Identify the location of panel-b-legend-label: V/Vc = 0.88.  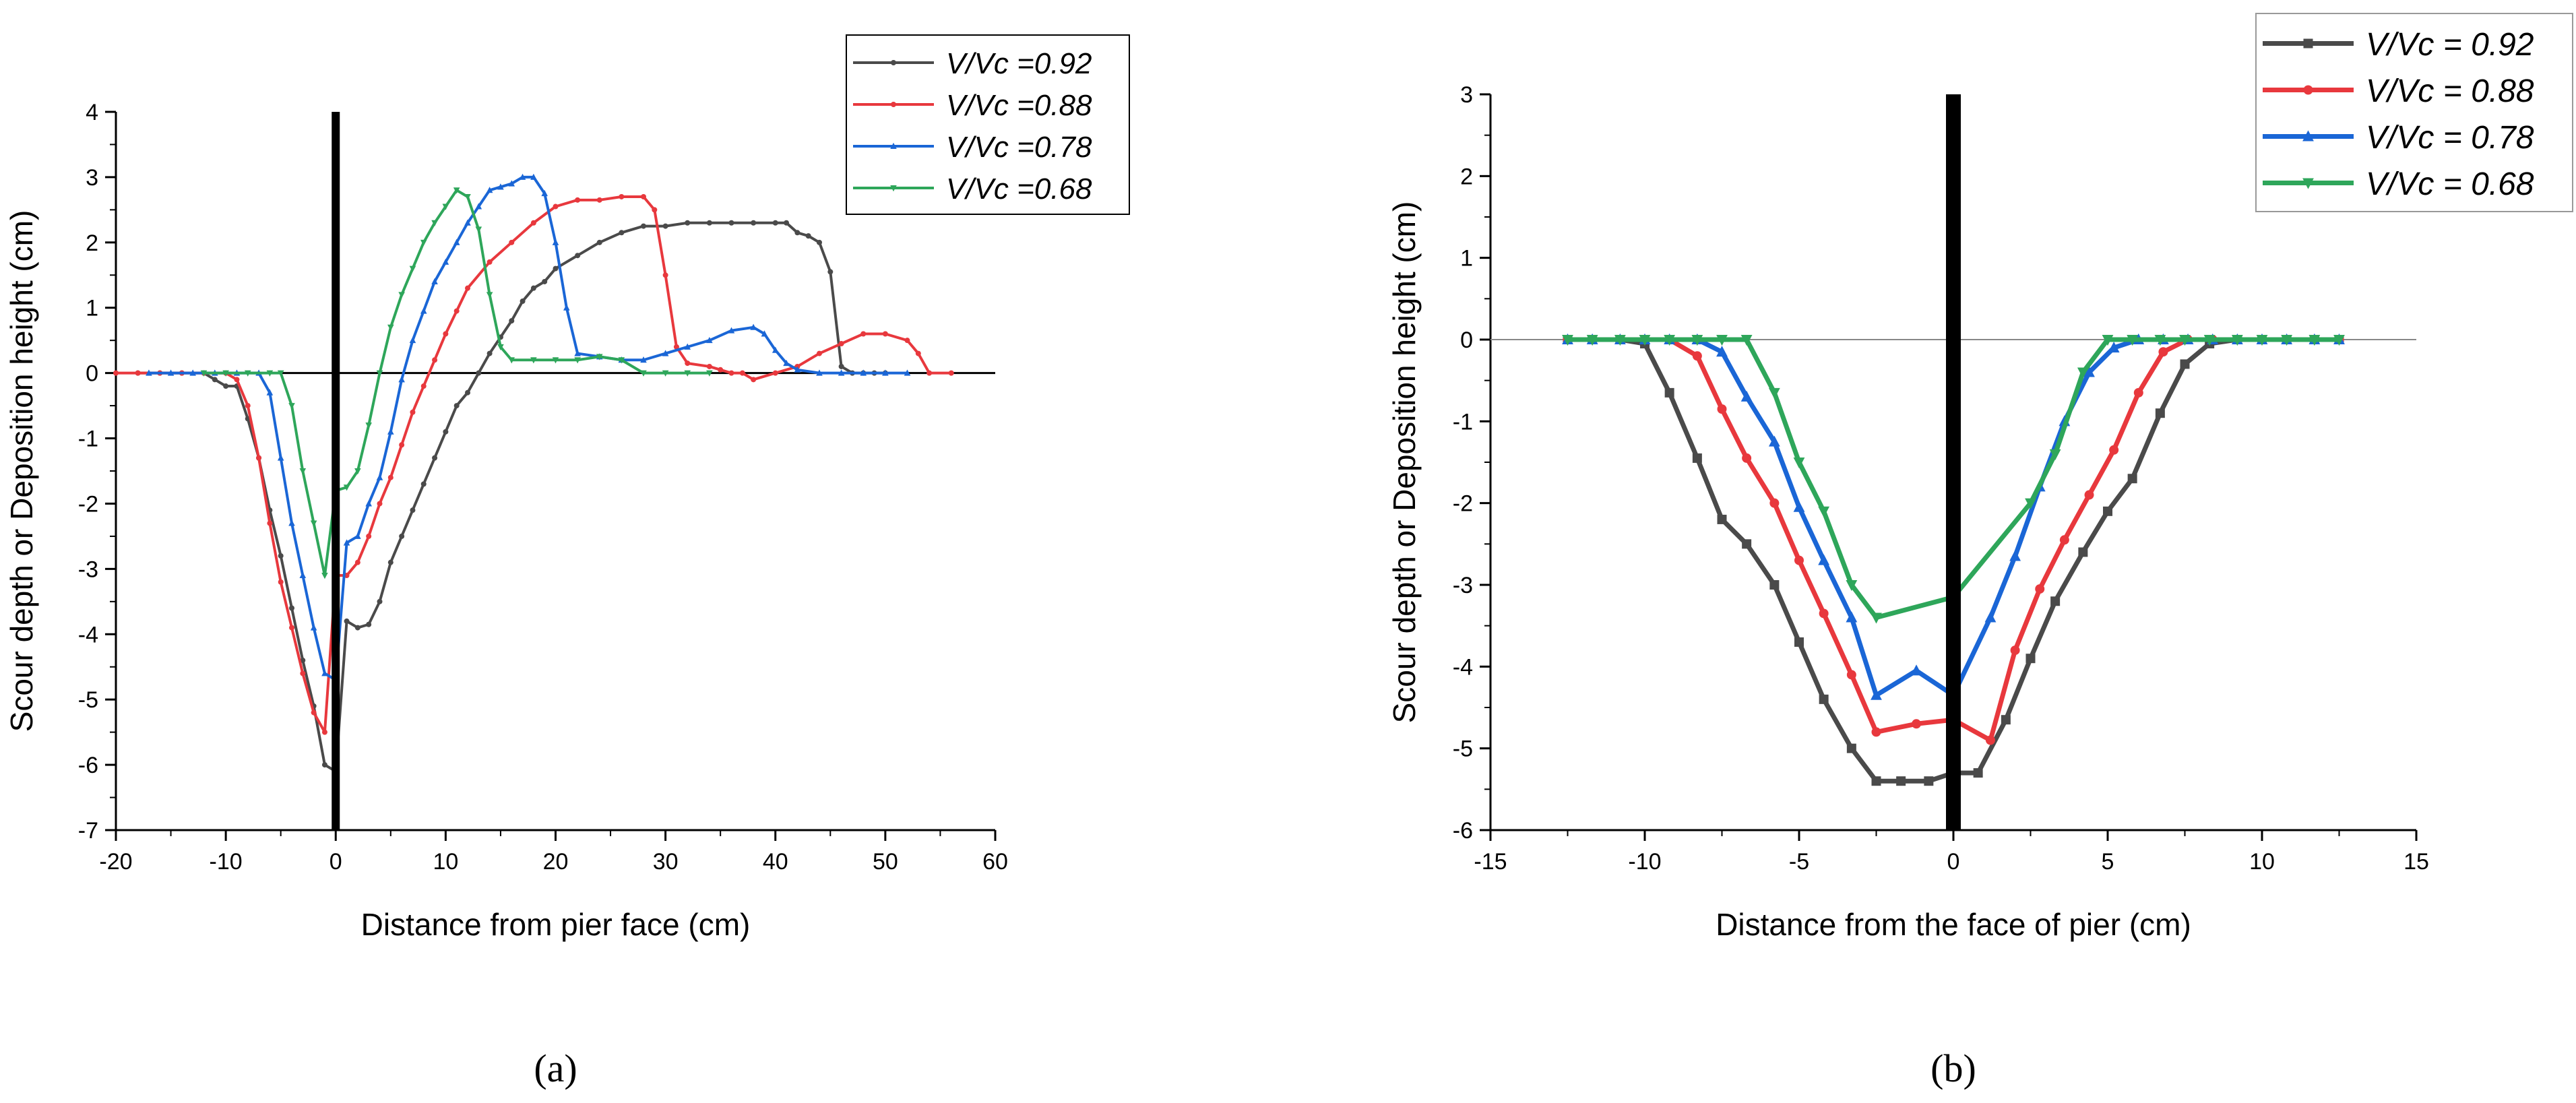
(2450, 91).